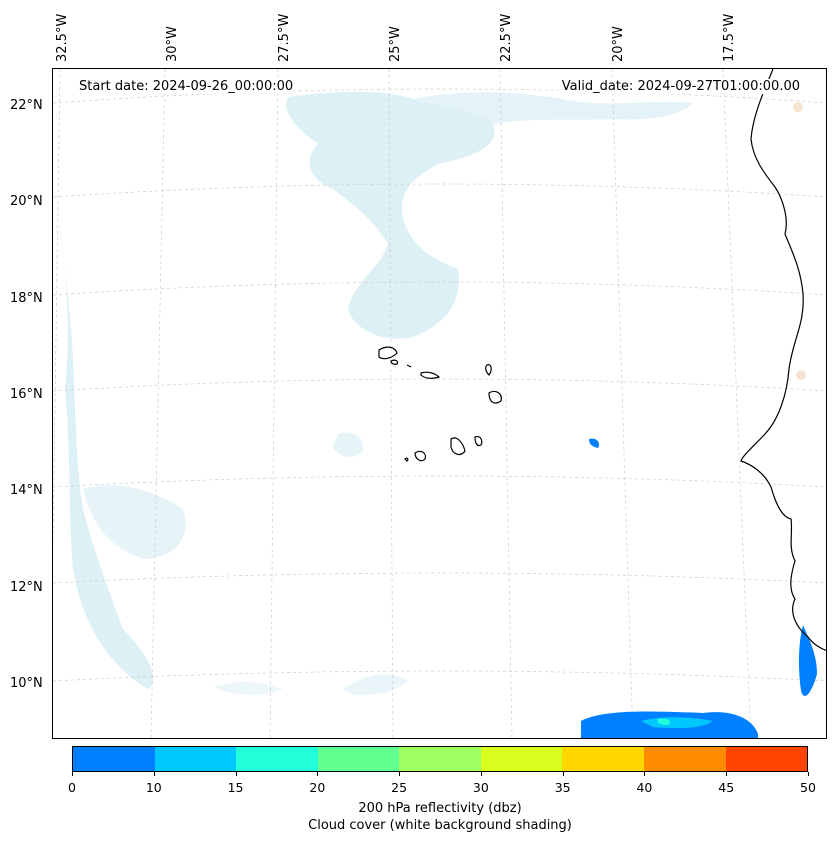  What do you see at coordinates (284, 37) in the screenshot?
I see `lon-label-27-5w: 27.5°W` at bounding box center [284, 37].